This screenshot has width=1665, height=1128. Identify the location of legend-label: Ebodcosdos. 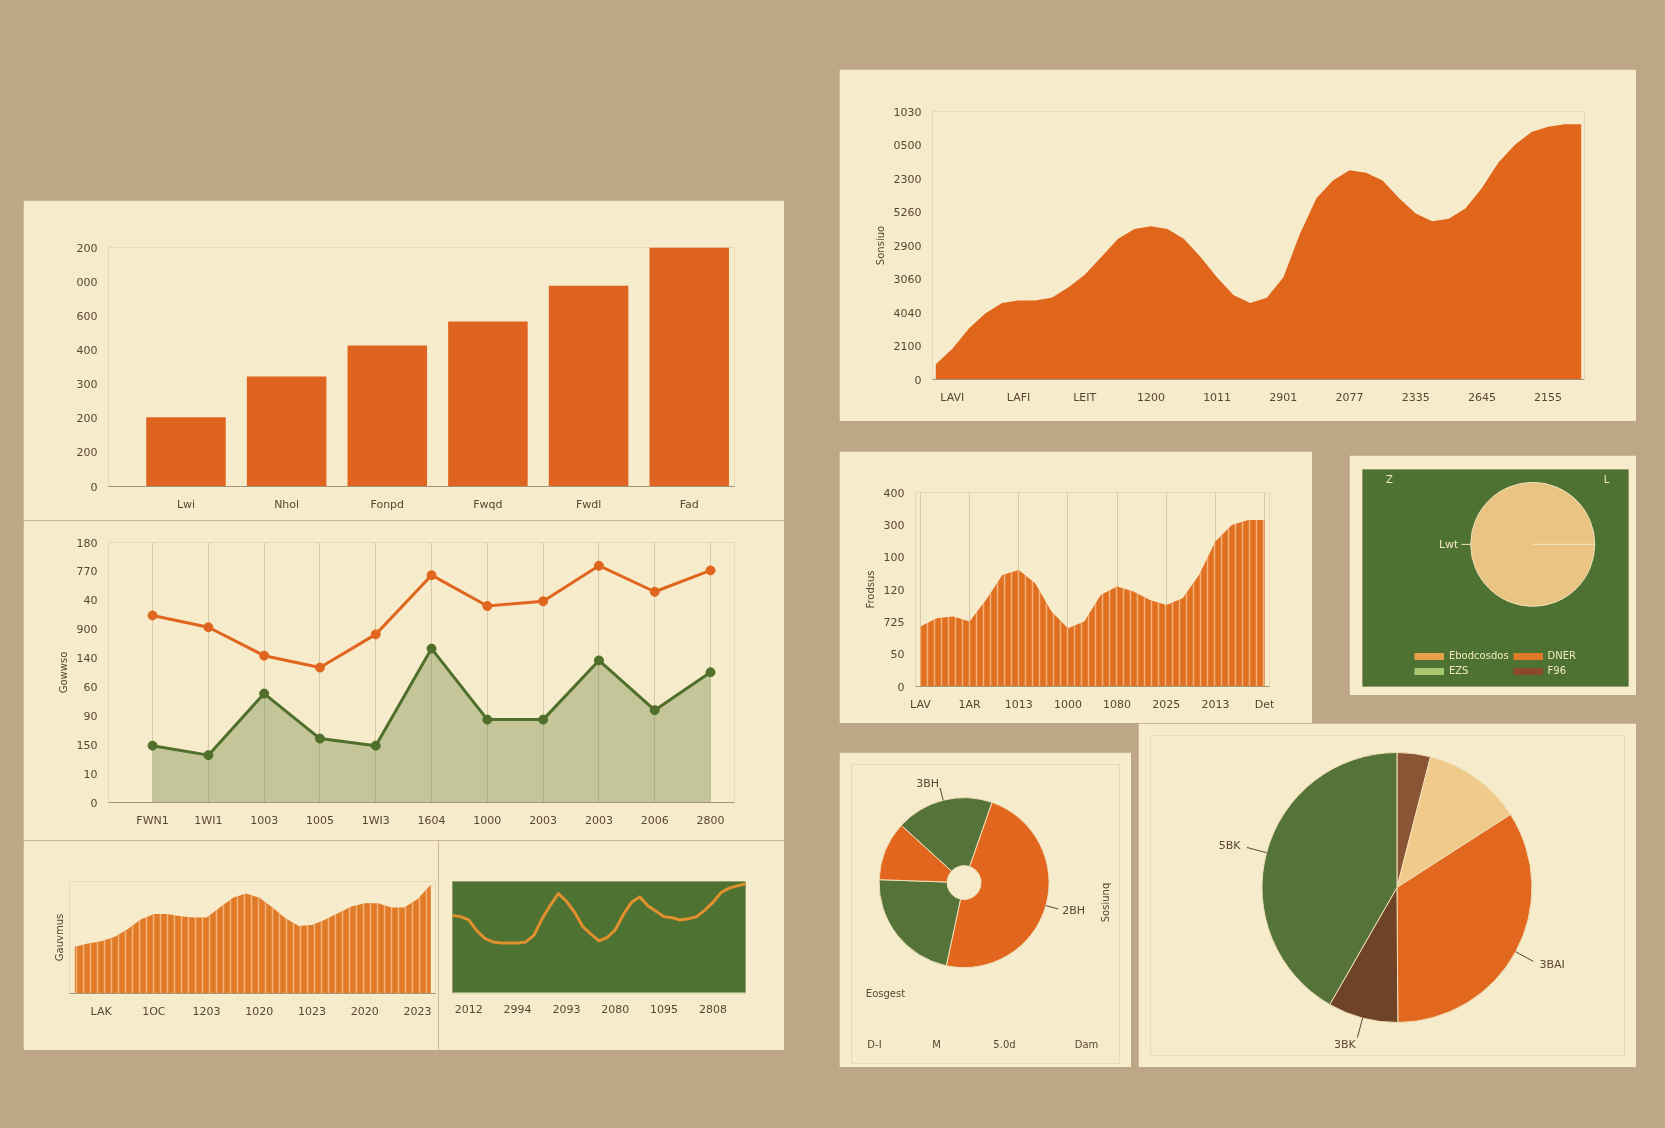
(1478, 655).